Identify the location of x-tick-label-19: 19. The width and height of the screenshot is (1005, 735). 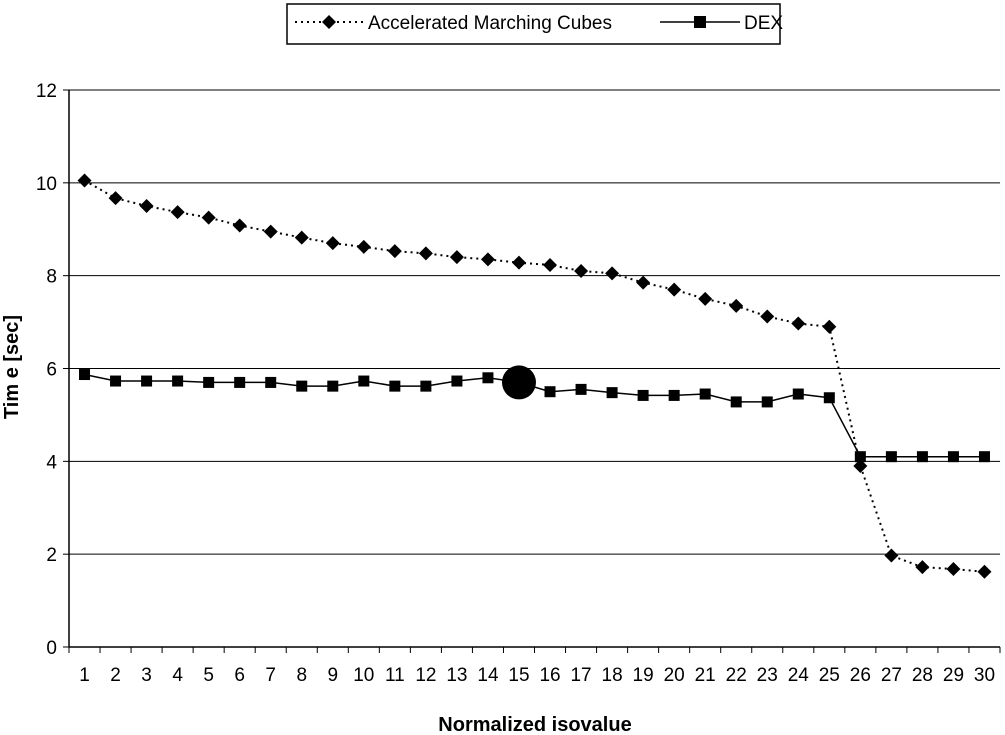
(643, 675).